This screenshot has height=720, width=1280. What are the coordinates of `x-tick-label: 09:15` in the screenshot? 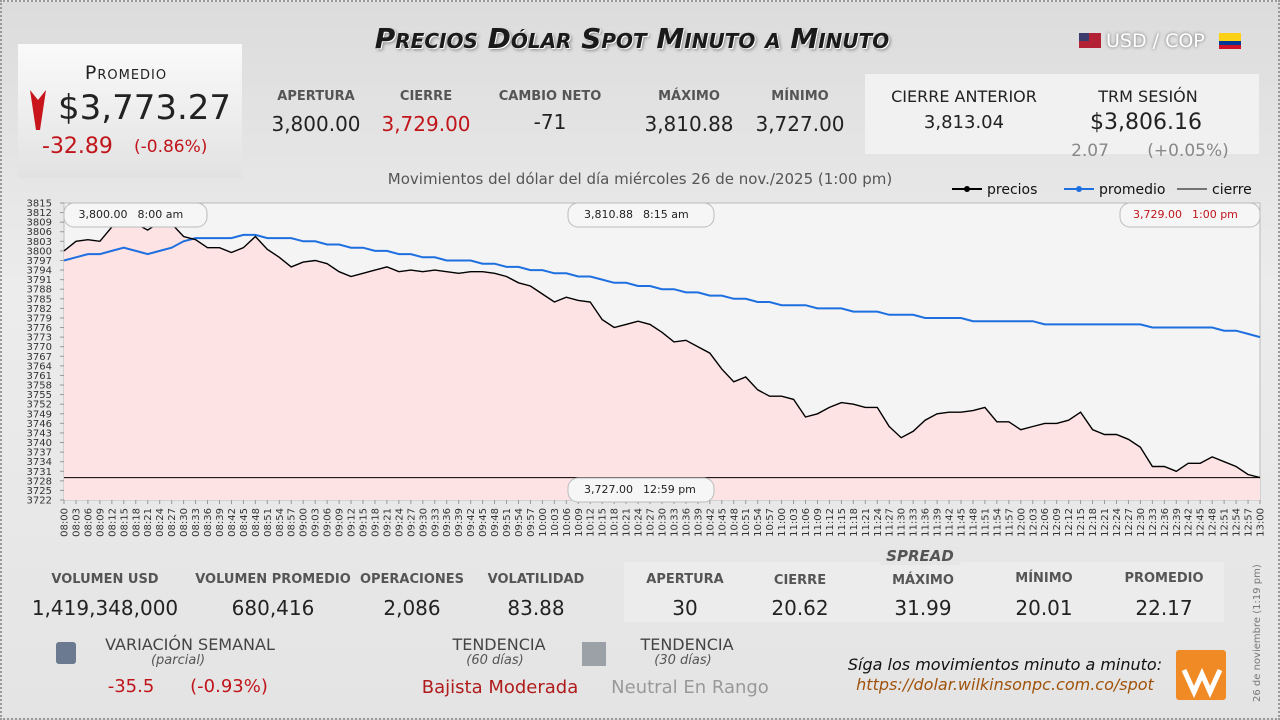 It's located at (364, 522).